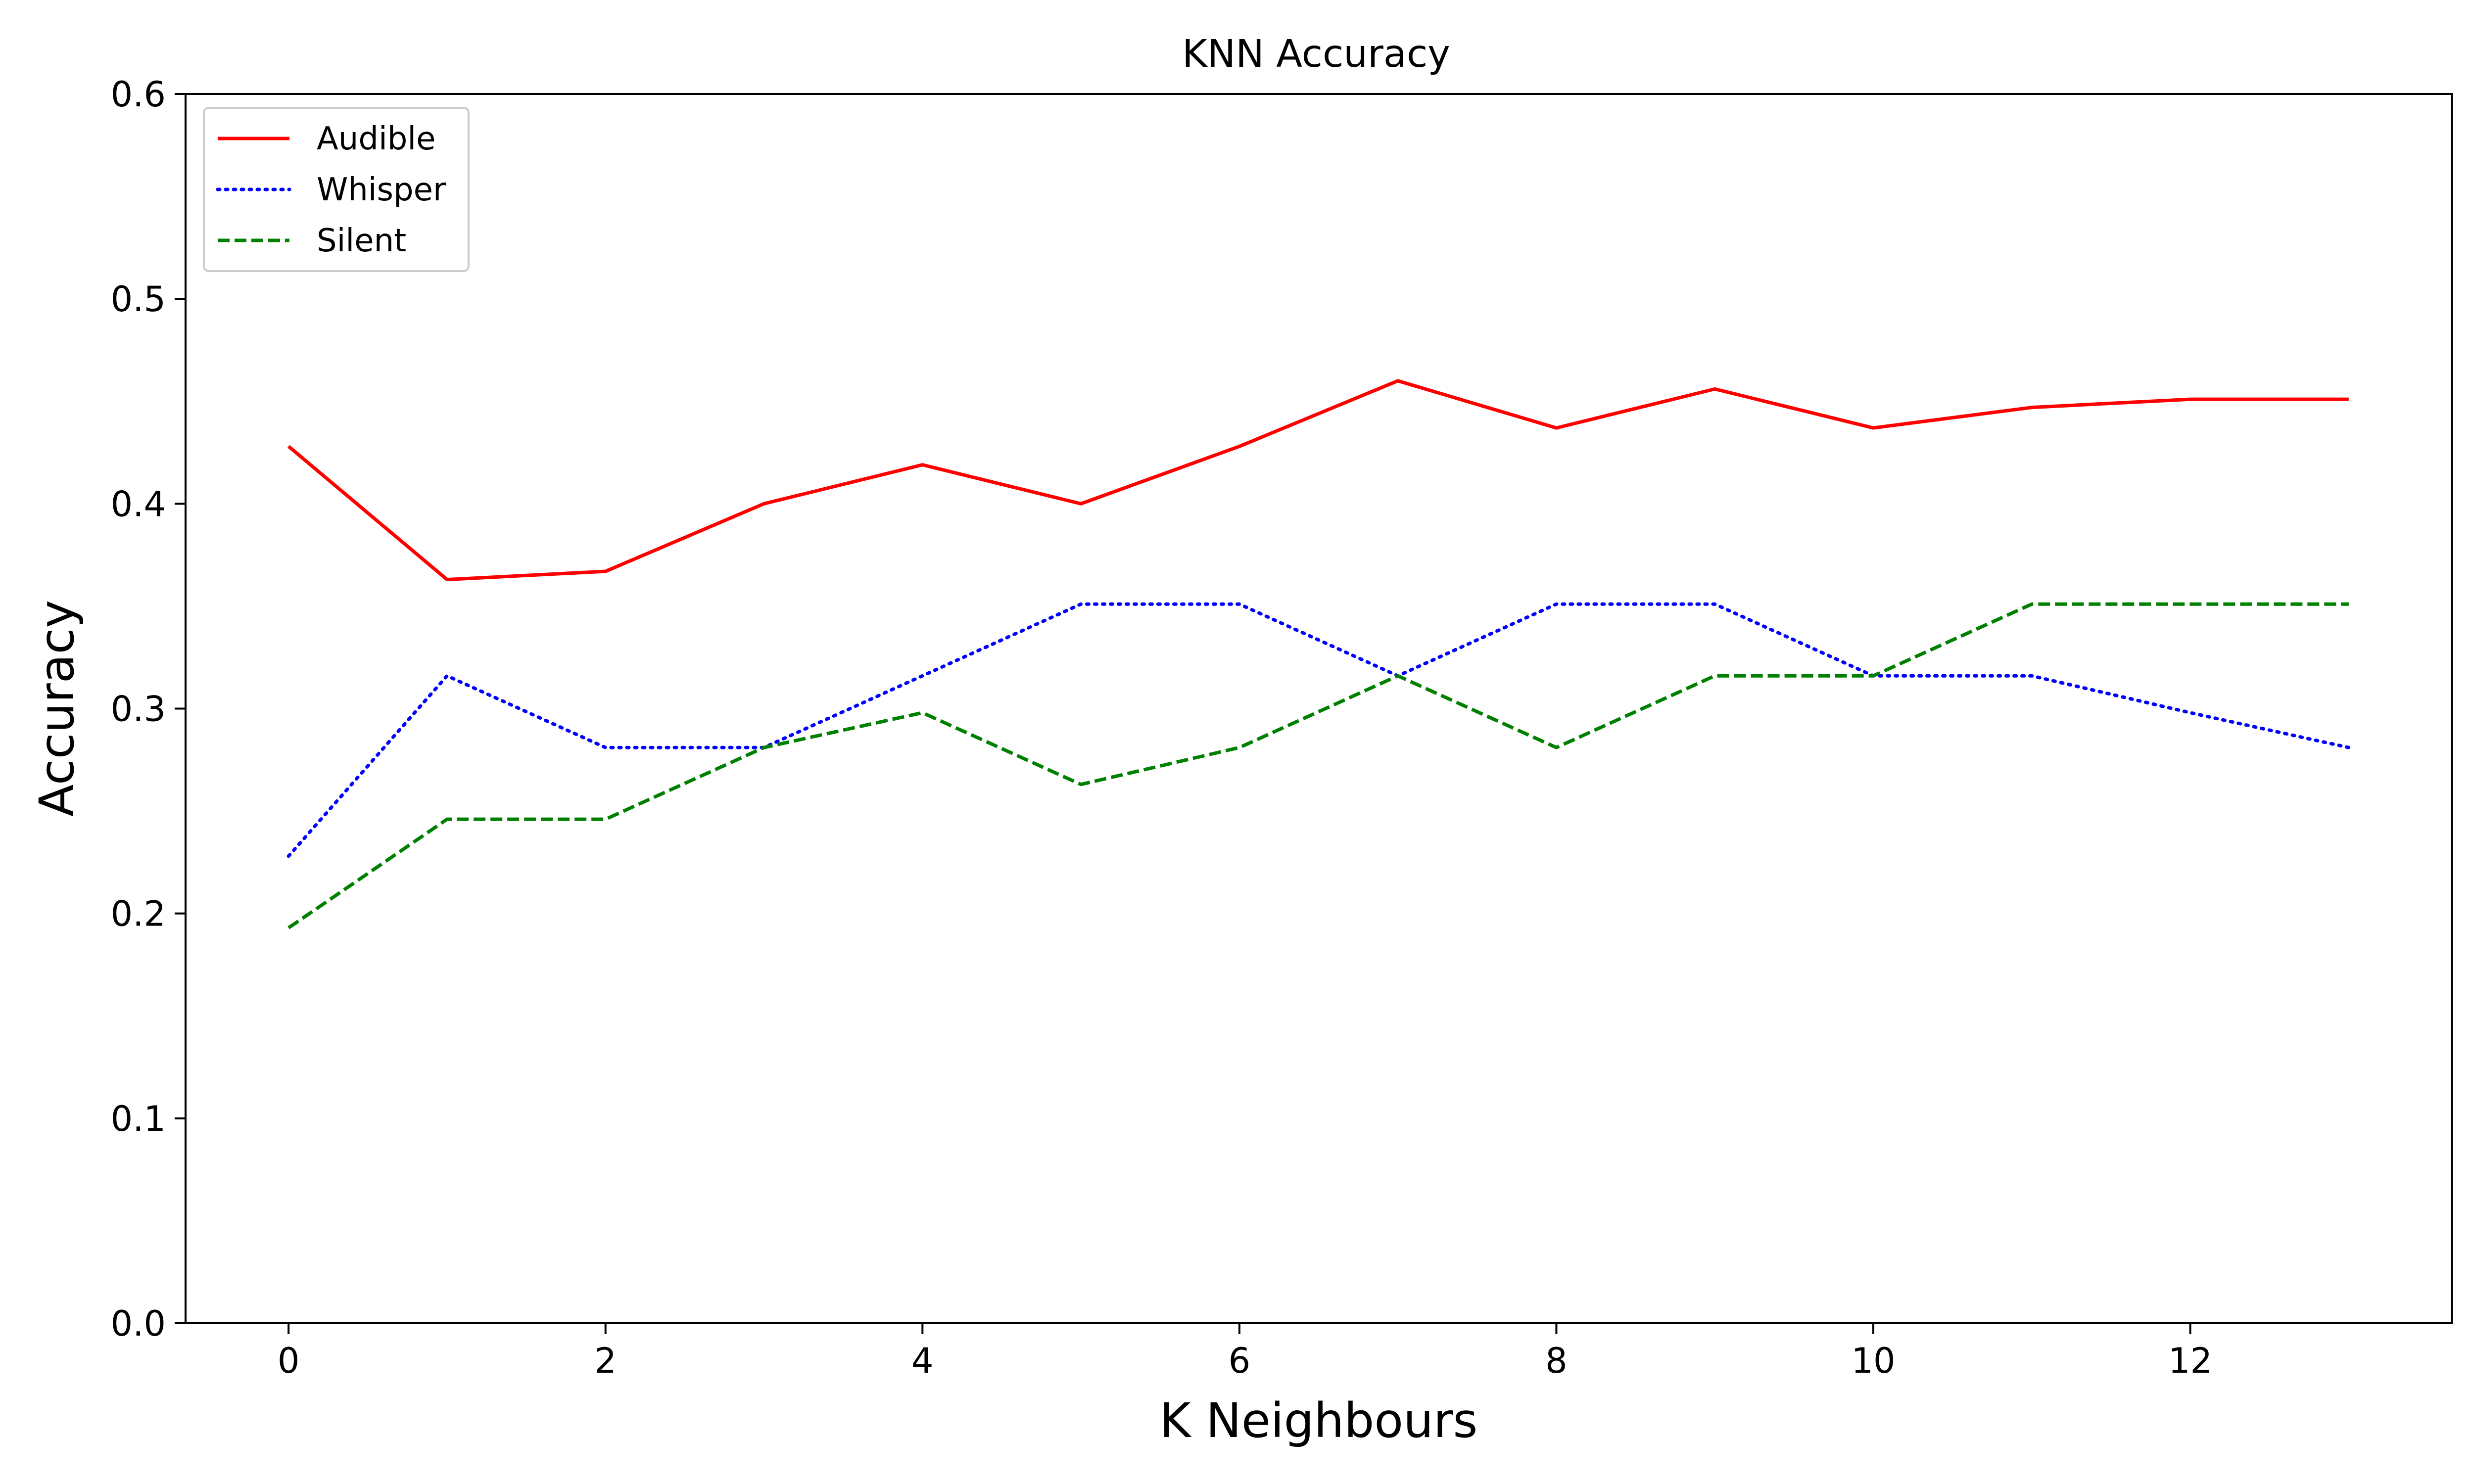  I want to click on series-line-audible, so click(1318, 480).